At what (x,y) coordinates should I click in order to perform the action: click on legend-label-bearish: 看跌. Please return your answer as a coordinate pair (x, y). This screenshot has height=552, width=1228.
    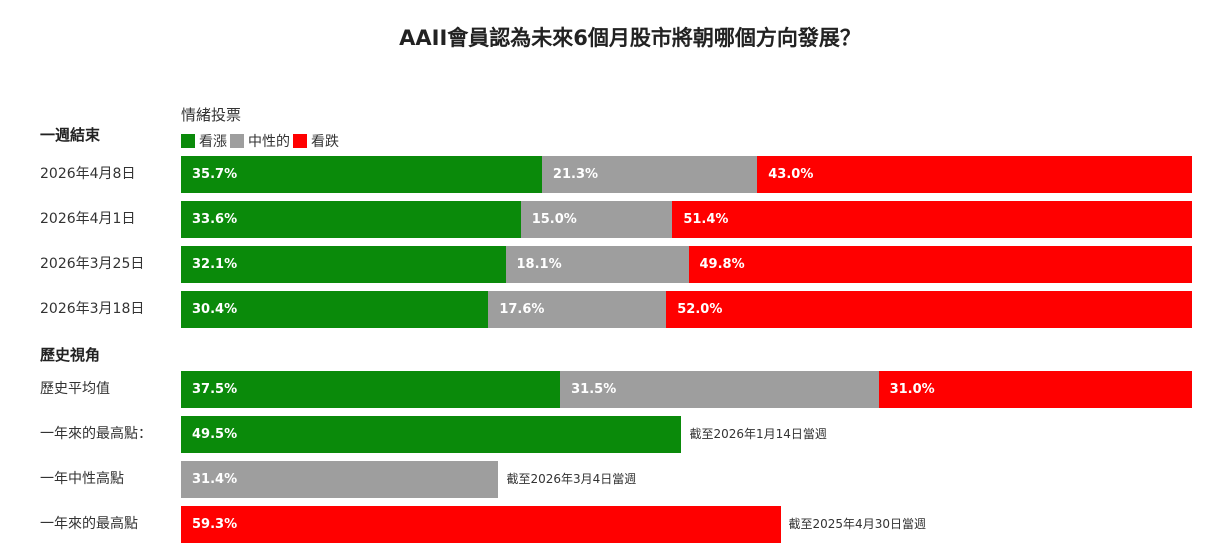
    Looking at the image, I should click on (325, 142).